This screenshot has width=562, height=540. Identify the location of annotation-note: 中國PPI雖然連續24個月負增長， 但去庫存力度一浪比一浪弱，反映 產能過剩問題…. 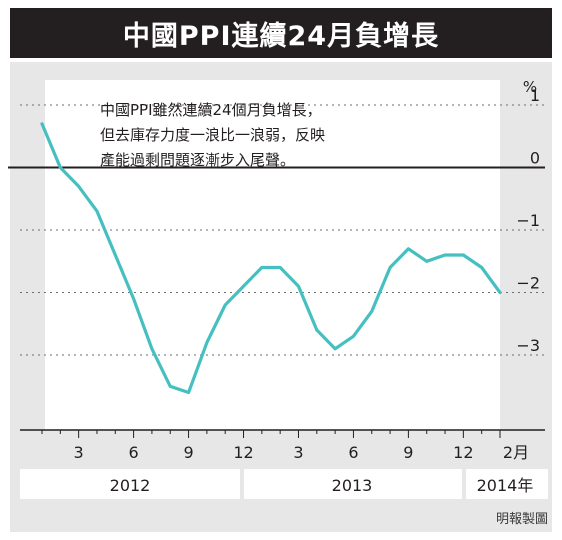
(290, 135).